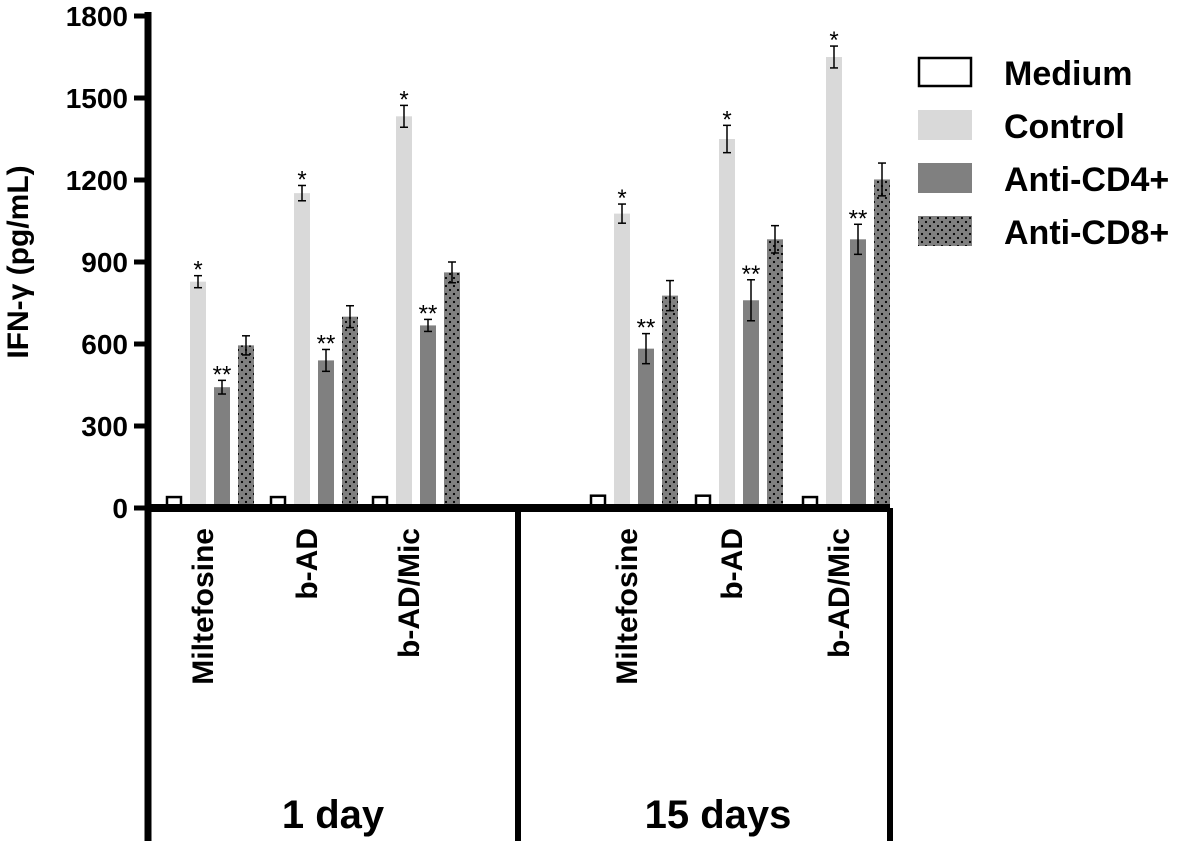 The height and width of the screenshot is (841, 1200). I want to click on legend-label: Control, so click(1064, 127).